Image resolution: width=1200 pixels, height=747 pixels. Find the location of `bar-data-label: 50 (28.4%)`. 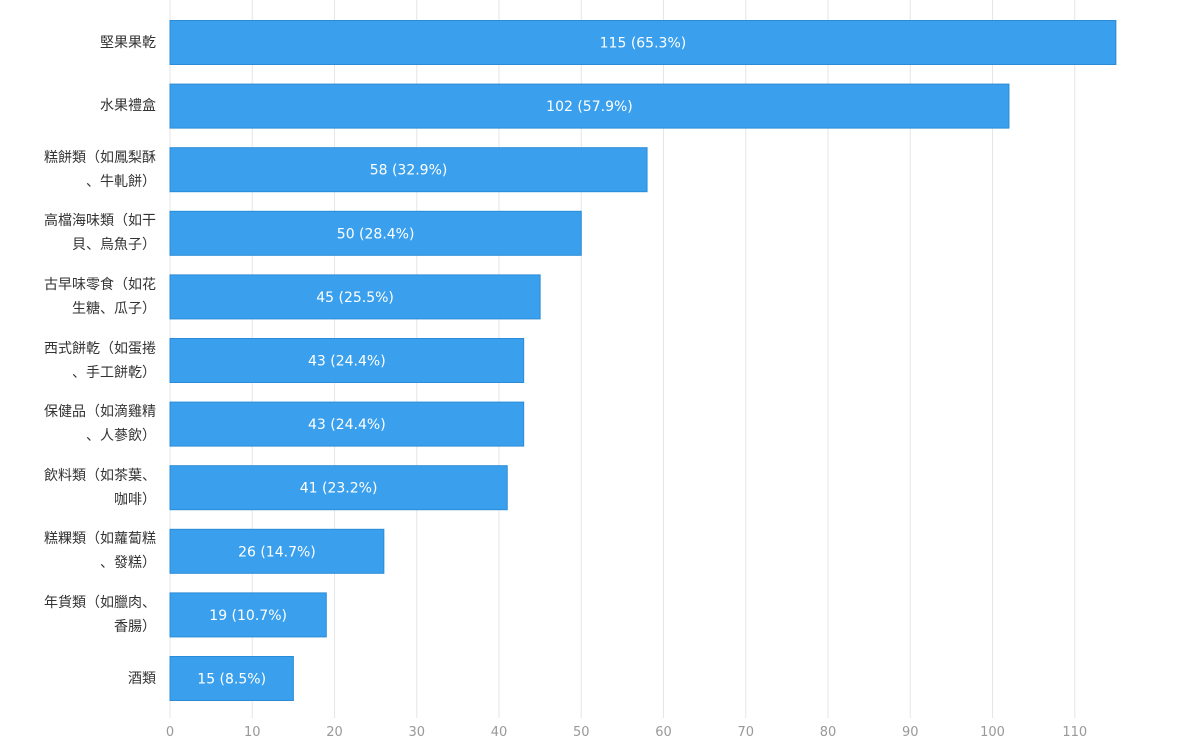

bar-data-label: 50 (28.4%) is located at coordinates (376, 234).